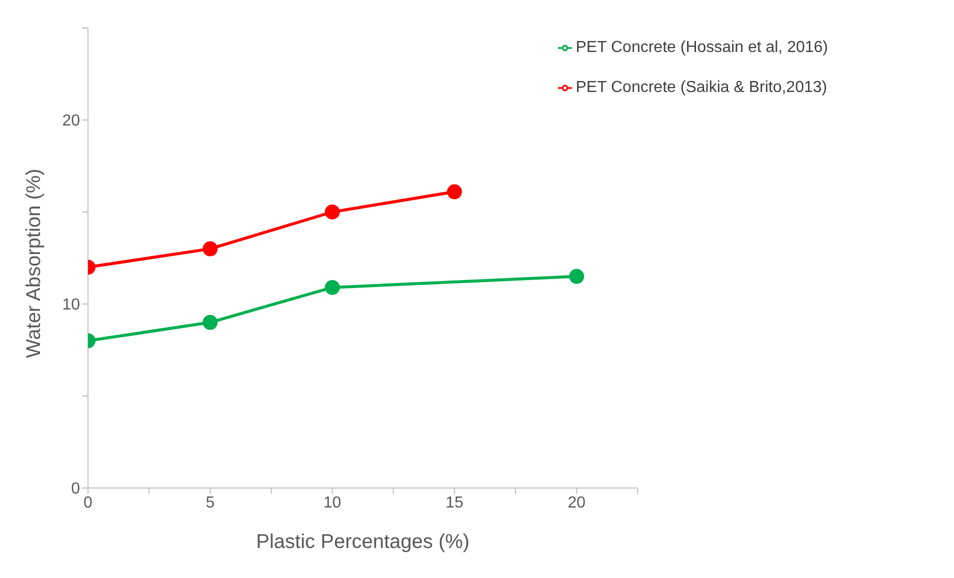 Image resolution: width=954 pixels, height=578 pixels. I want to click on y-tick-label: 0, so click(75, 489).